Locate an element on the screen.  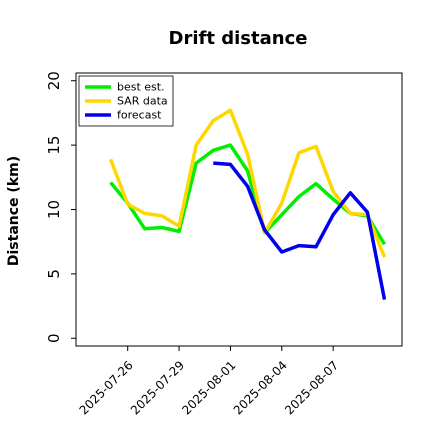
y-tick-label: 0 is located at coordinates (54, 339).